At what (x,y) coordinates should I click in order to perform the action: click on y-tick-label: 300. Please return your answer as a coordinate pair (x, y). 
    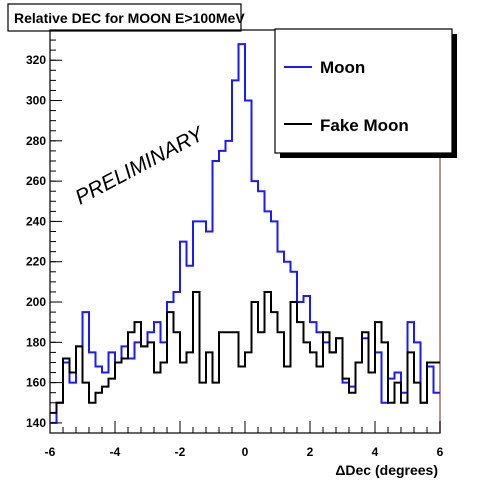
    Looking at the image, I should click on (36, 101).